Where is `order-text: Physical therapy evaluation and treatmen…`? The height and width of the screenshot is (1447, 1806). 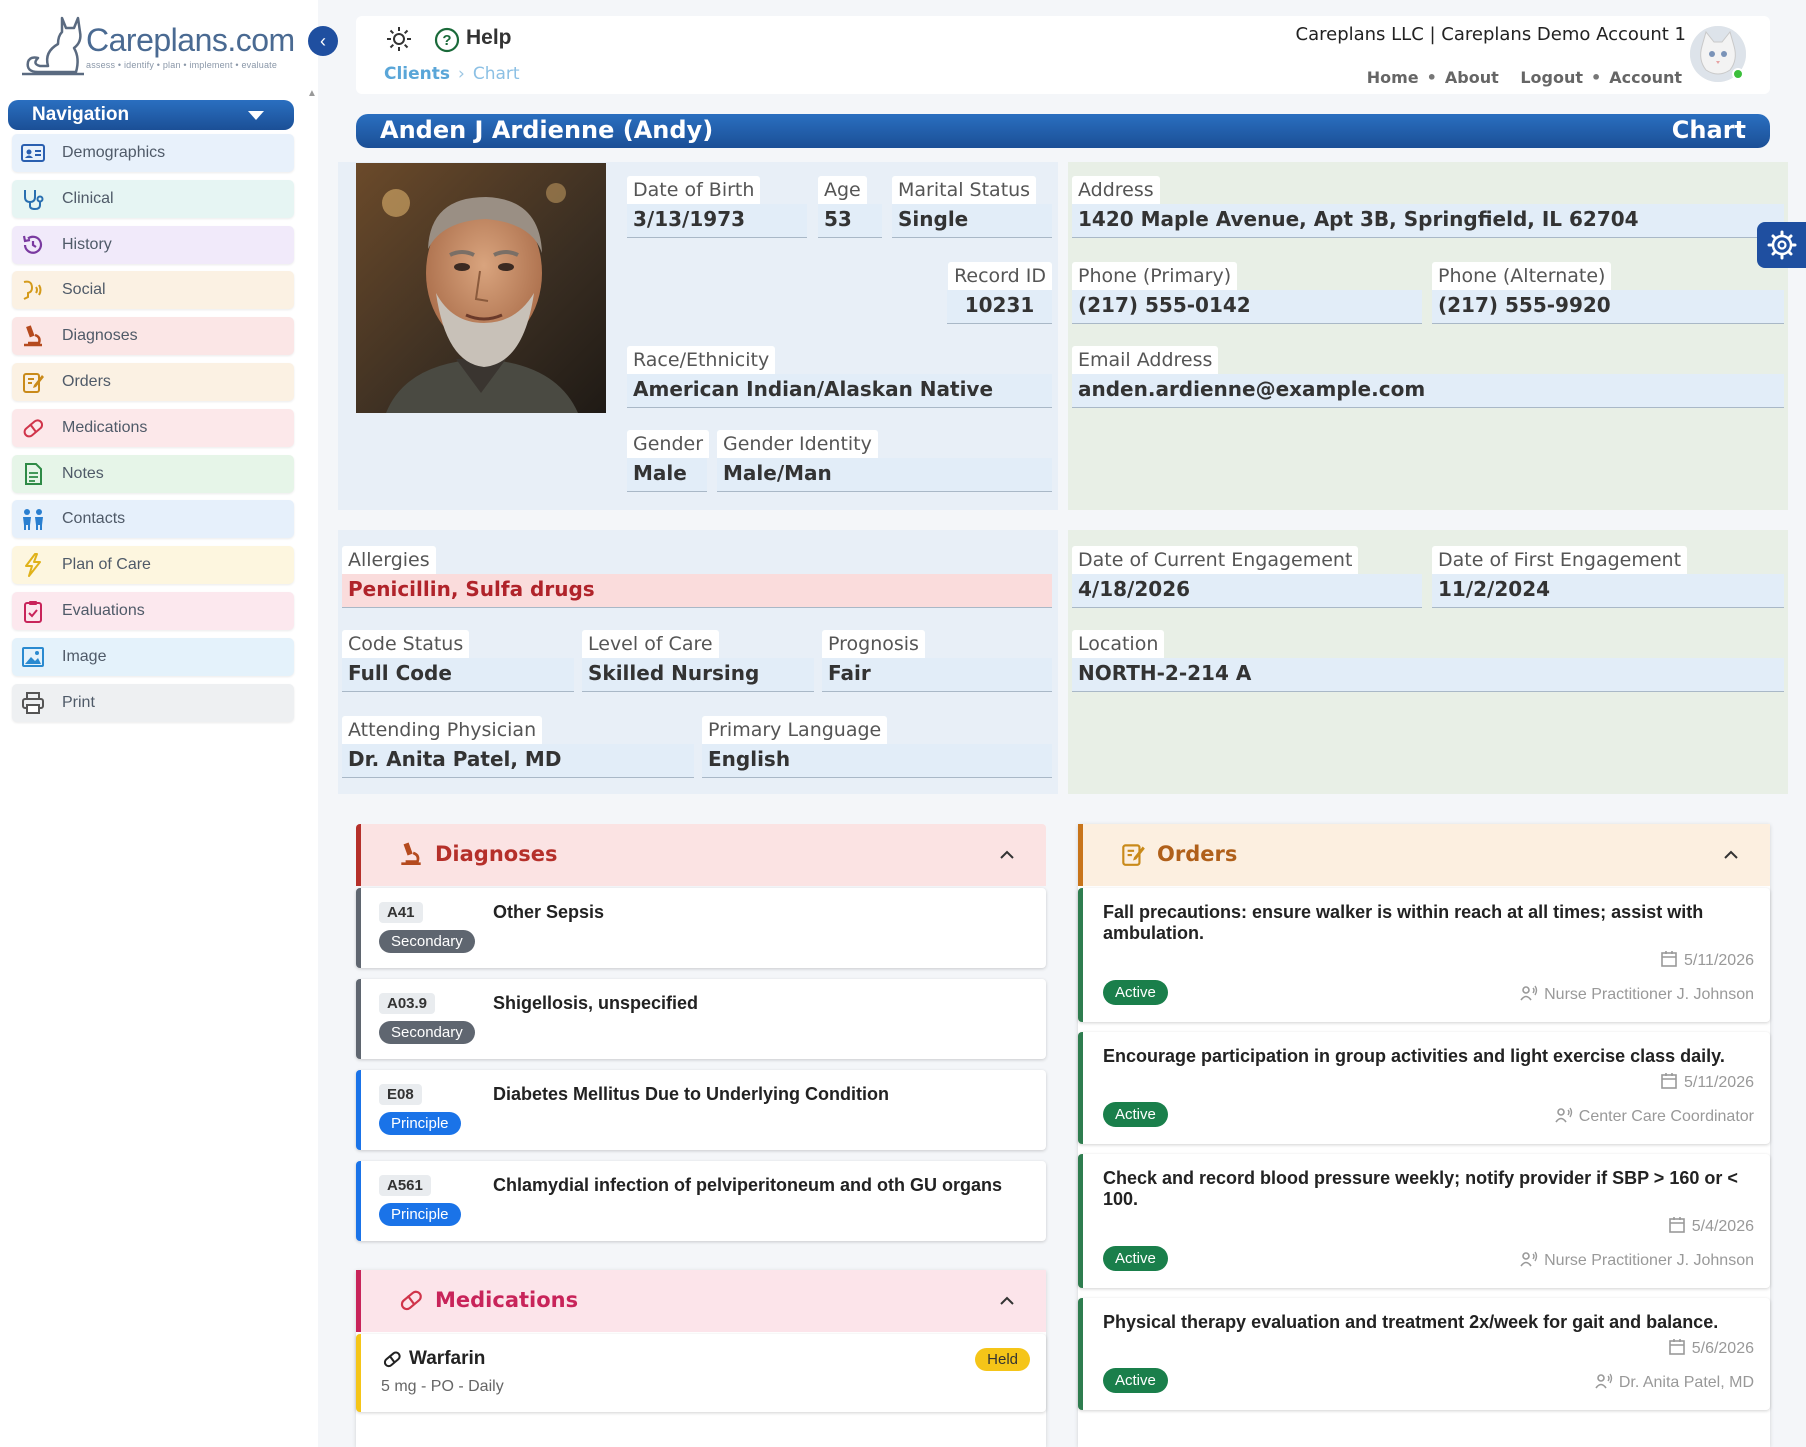
order-text: Physical therapy evaluation and treatmen… is located at coordinates (1411, 1322).